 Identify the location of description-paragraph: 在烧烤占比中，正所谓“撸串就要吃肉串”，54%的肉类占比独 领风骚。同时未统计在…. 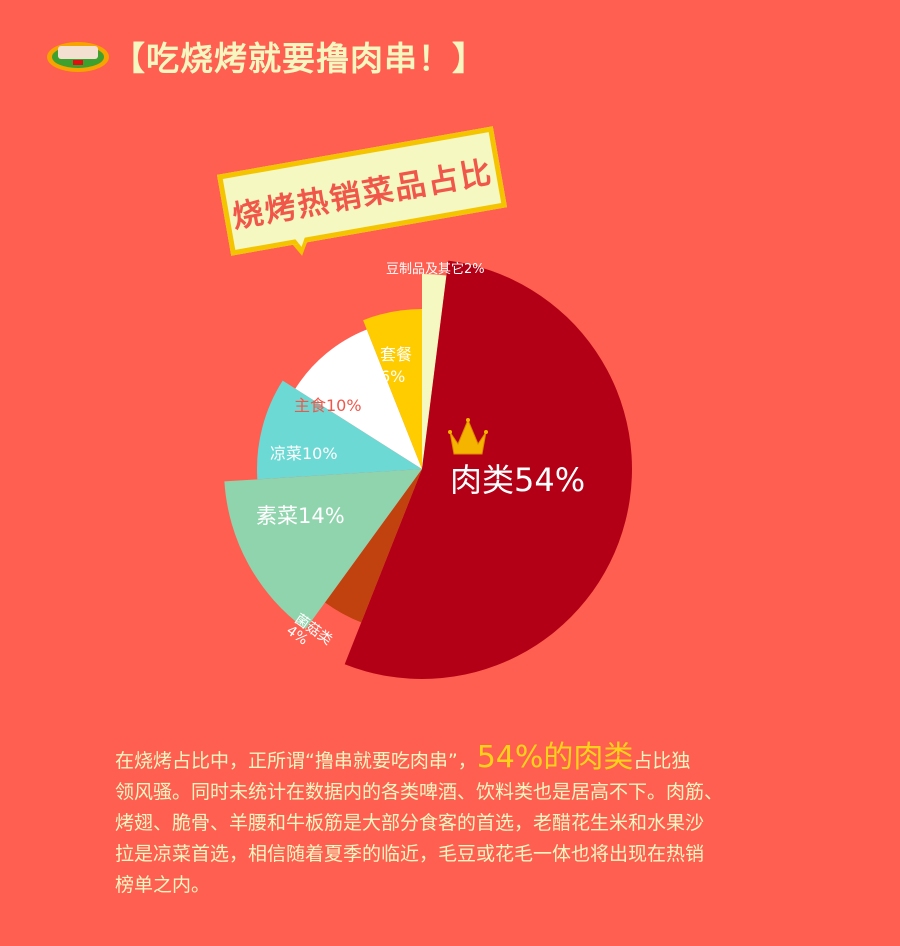
(460, 821).